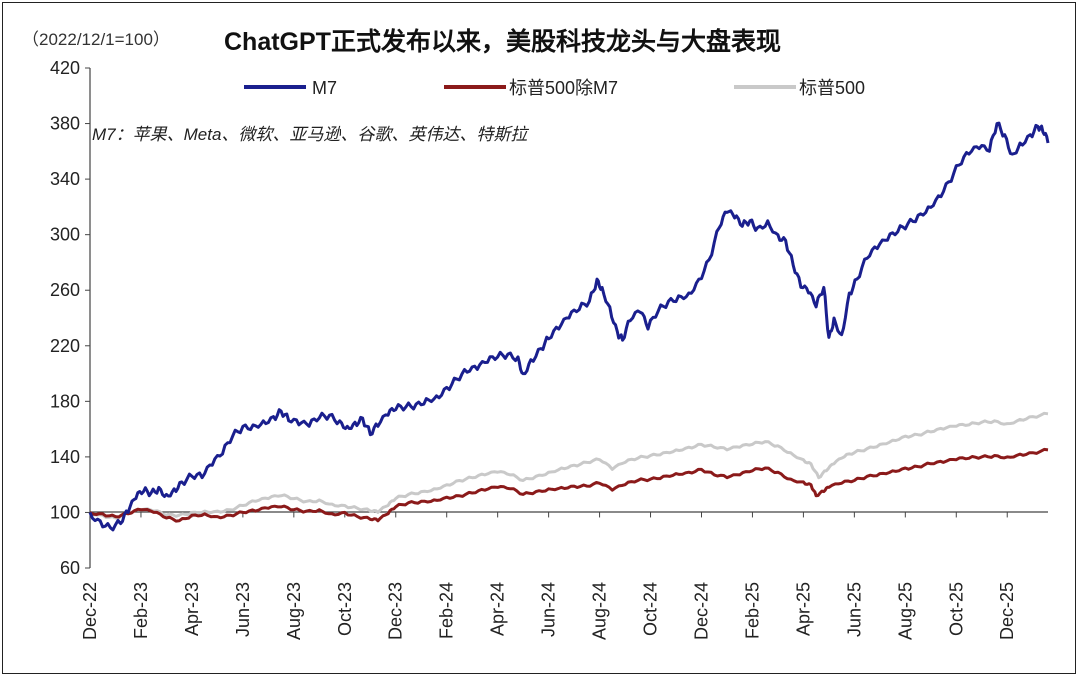 This screenshot has width=1080, height=678. Describe the element at coordinates (65, 124) in the screenshot. I see `y-tick-label: 380` at that location.